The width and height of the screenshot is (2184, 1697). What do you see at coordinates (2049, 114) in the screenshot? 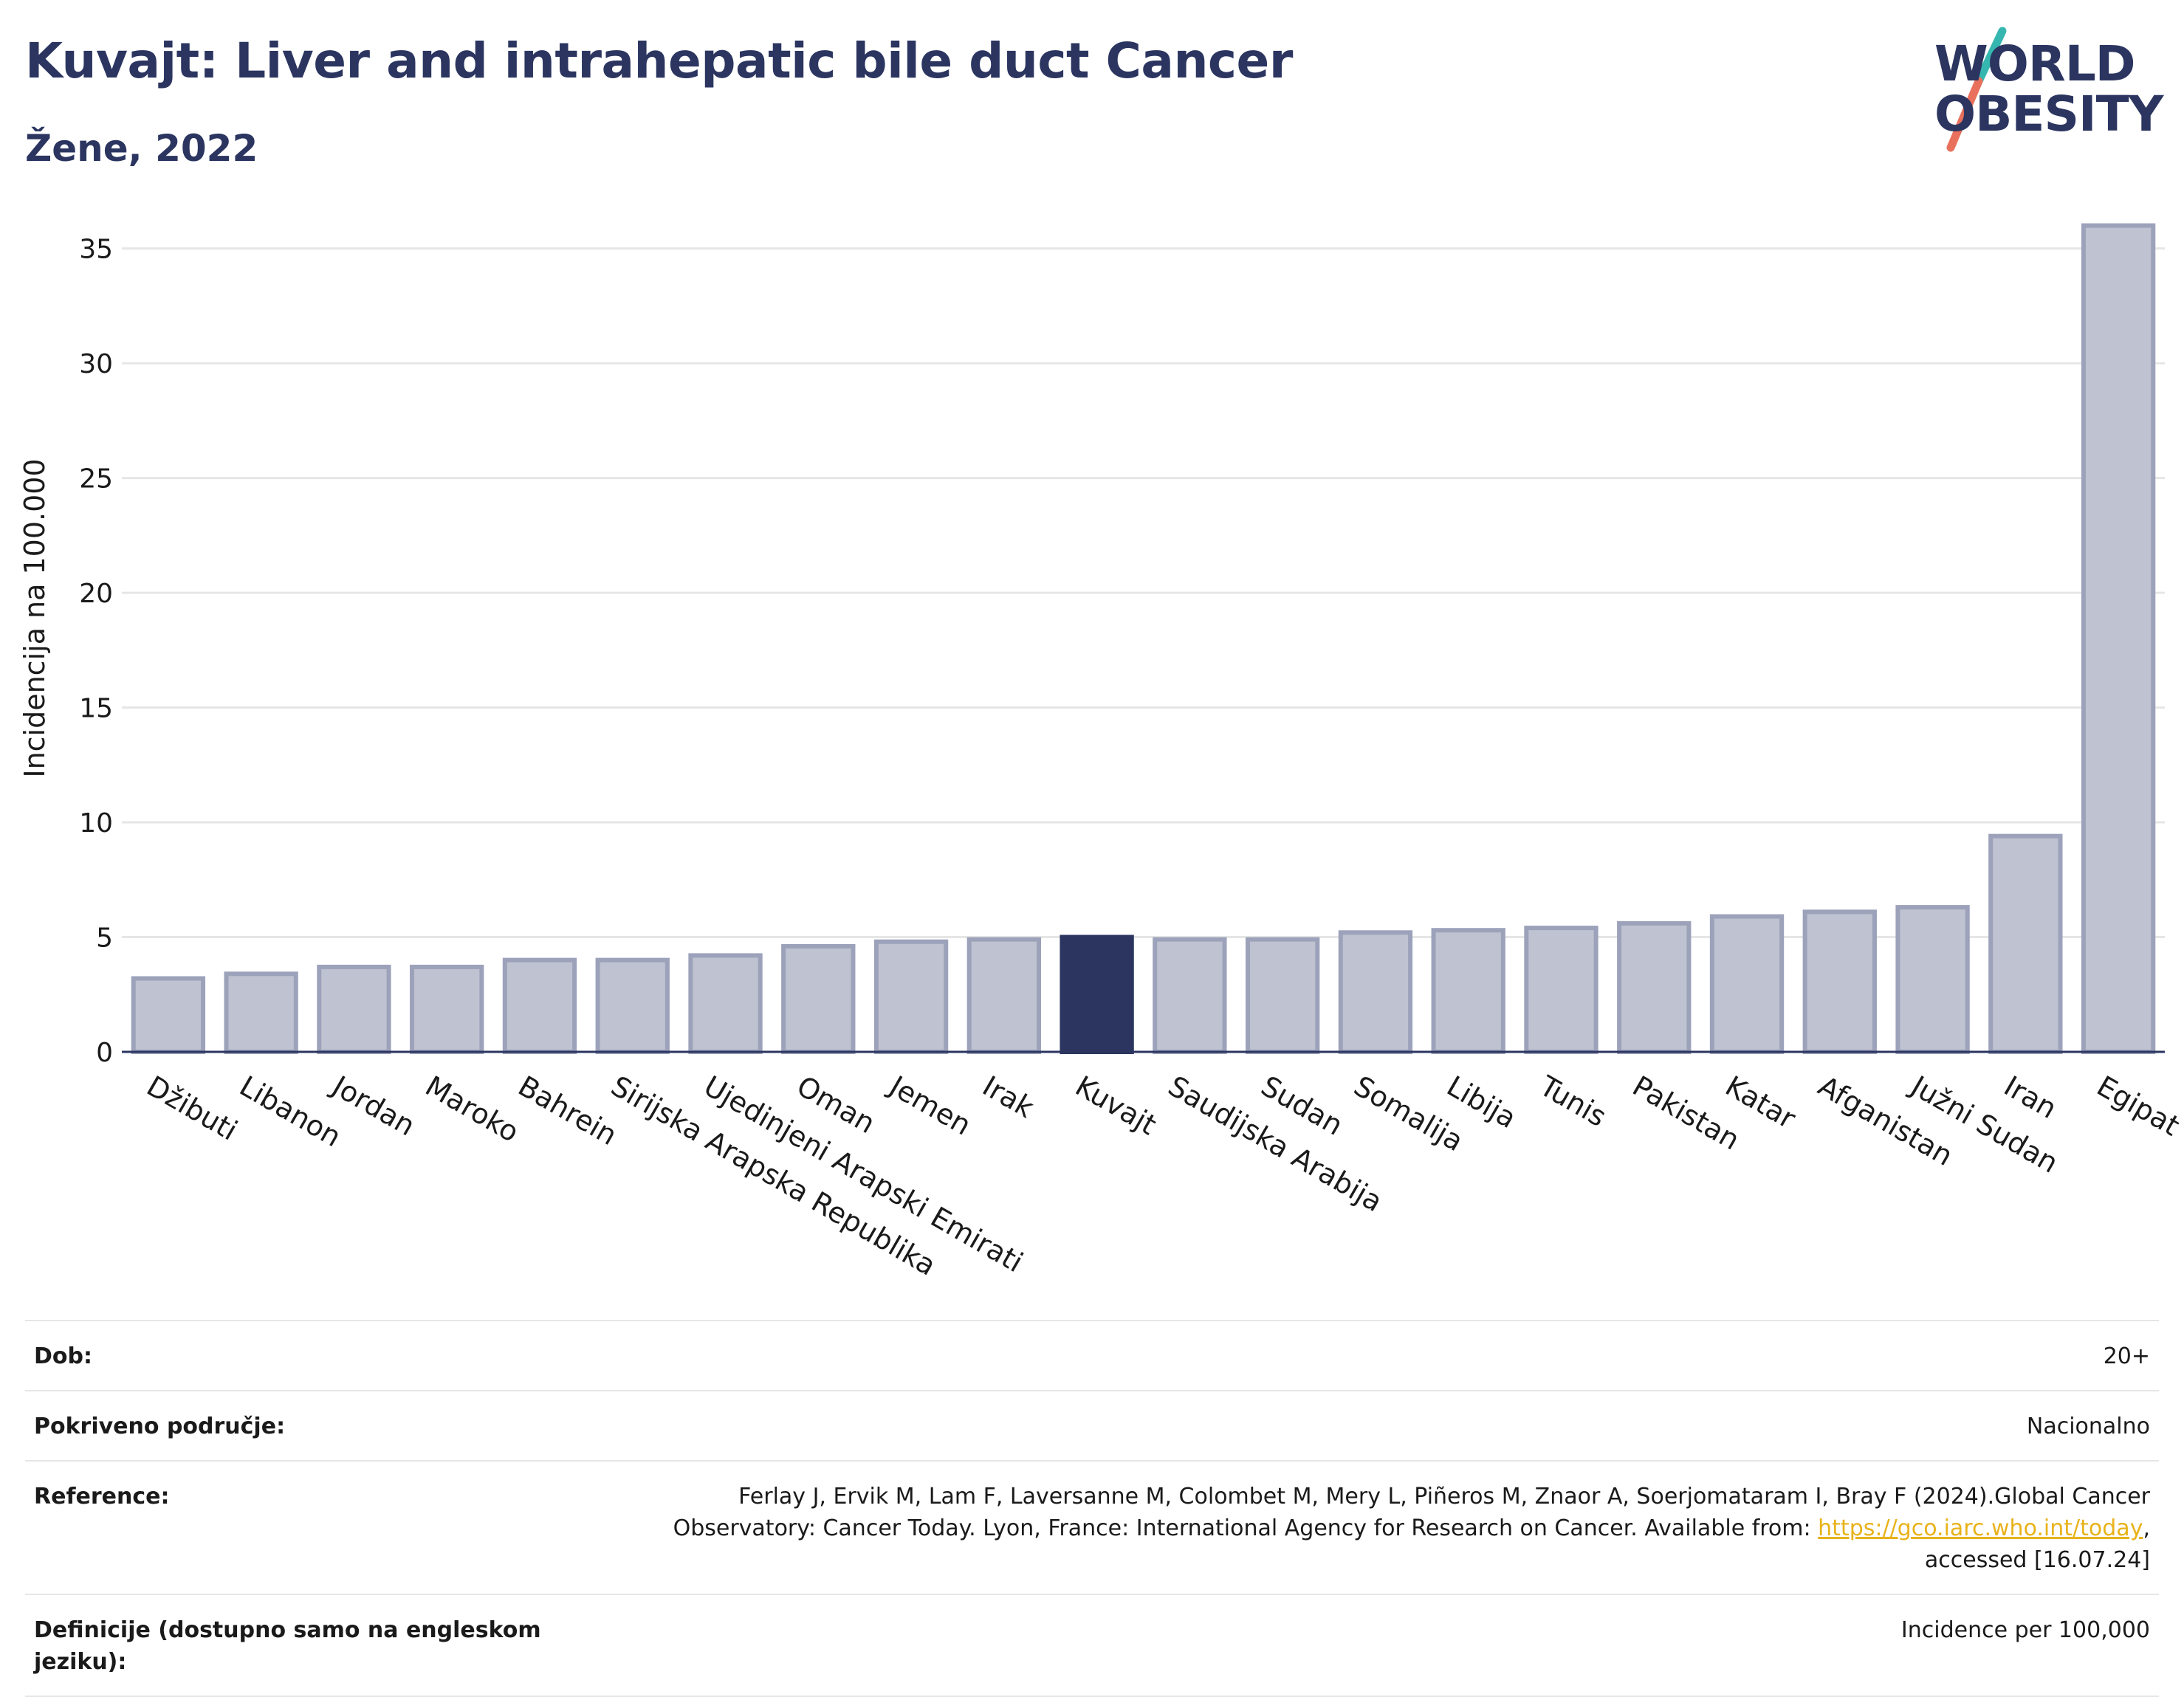
I see `logo-word-obesity: OBESITY` at bounding box center [2049, 114].